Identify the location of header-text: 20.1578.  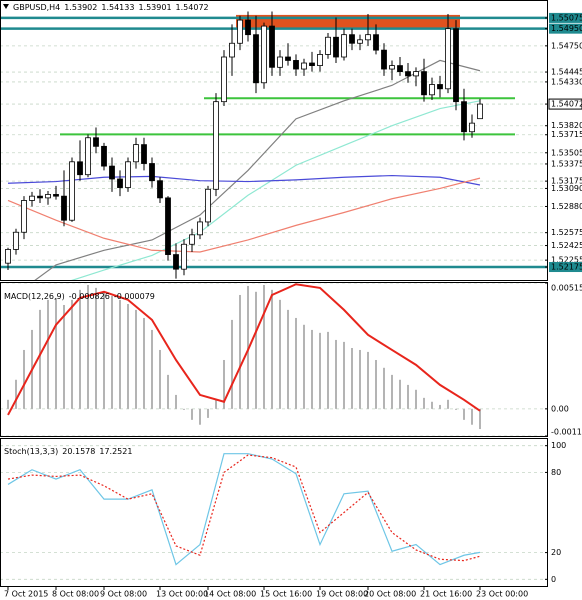
(78, 451).